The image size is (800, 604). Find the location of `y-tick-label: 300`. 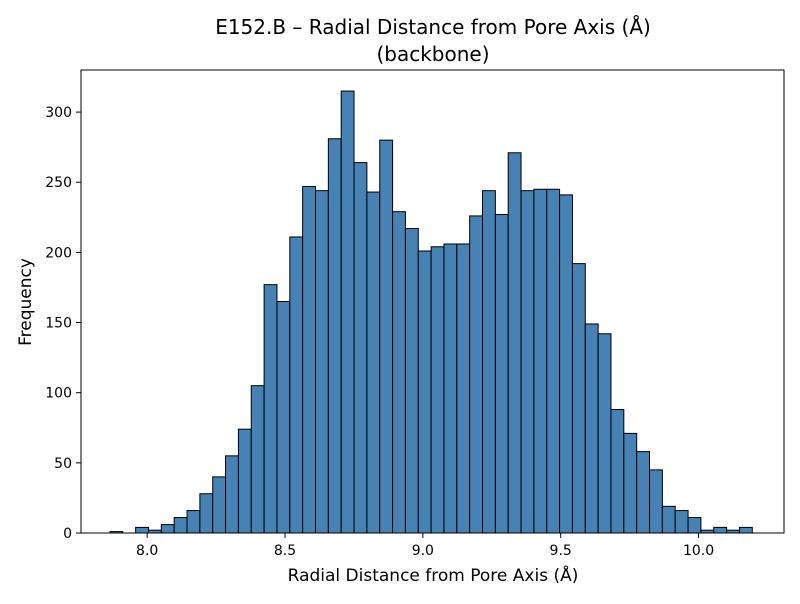

y-tick-label: 300 is located at coordinates (58, 113).